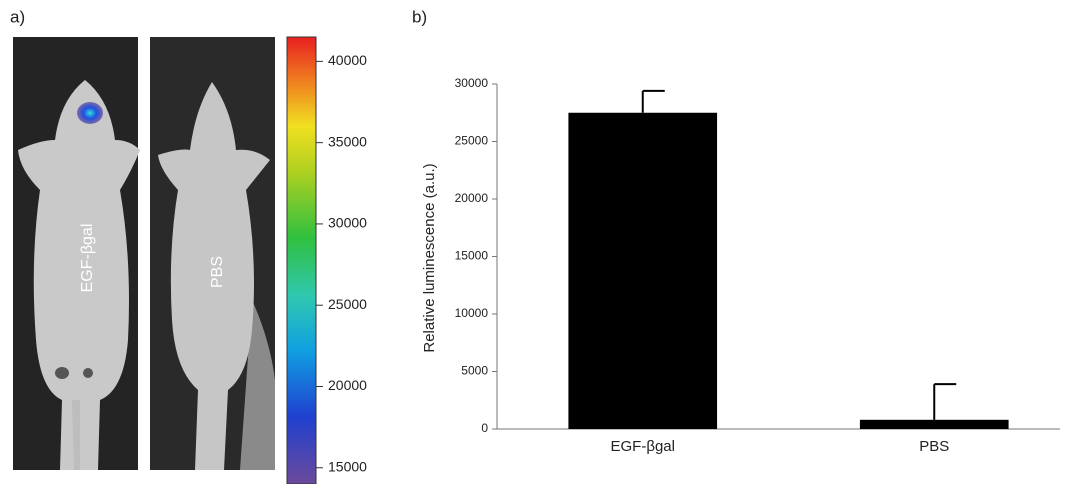 The height and width of the screenshot is (484, 1076). I want to click on colorbar-tick-label: 15000, so click(347, 466).